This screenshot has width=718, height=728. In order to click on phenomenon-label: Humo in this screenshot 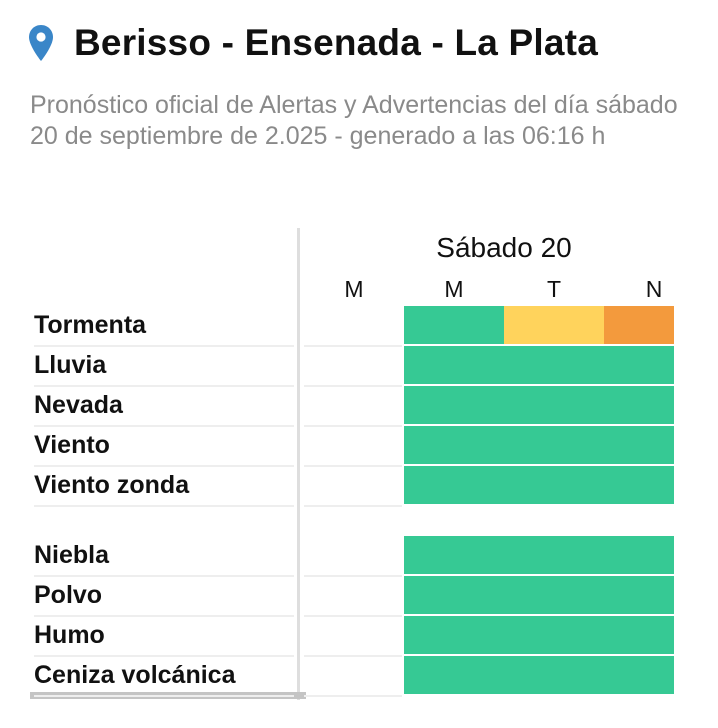, I will do `click(69, 635)`.